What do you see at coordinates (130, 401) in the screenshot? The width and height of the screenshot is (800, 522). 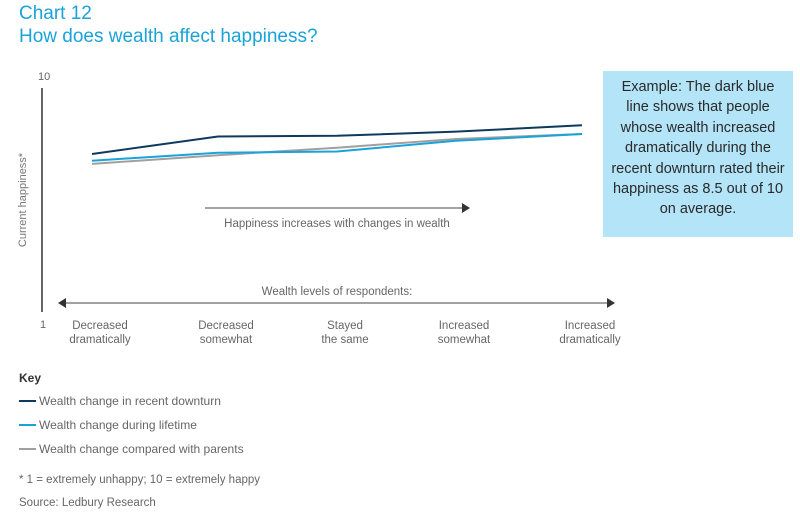 I see `key-label: Wealth change in recent downturn` at bounding box center [130, 401].